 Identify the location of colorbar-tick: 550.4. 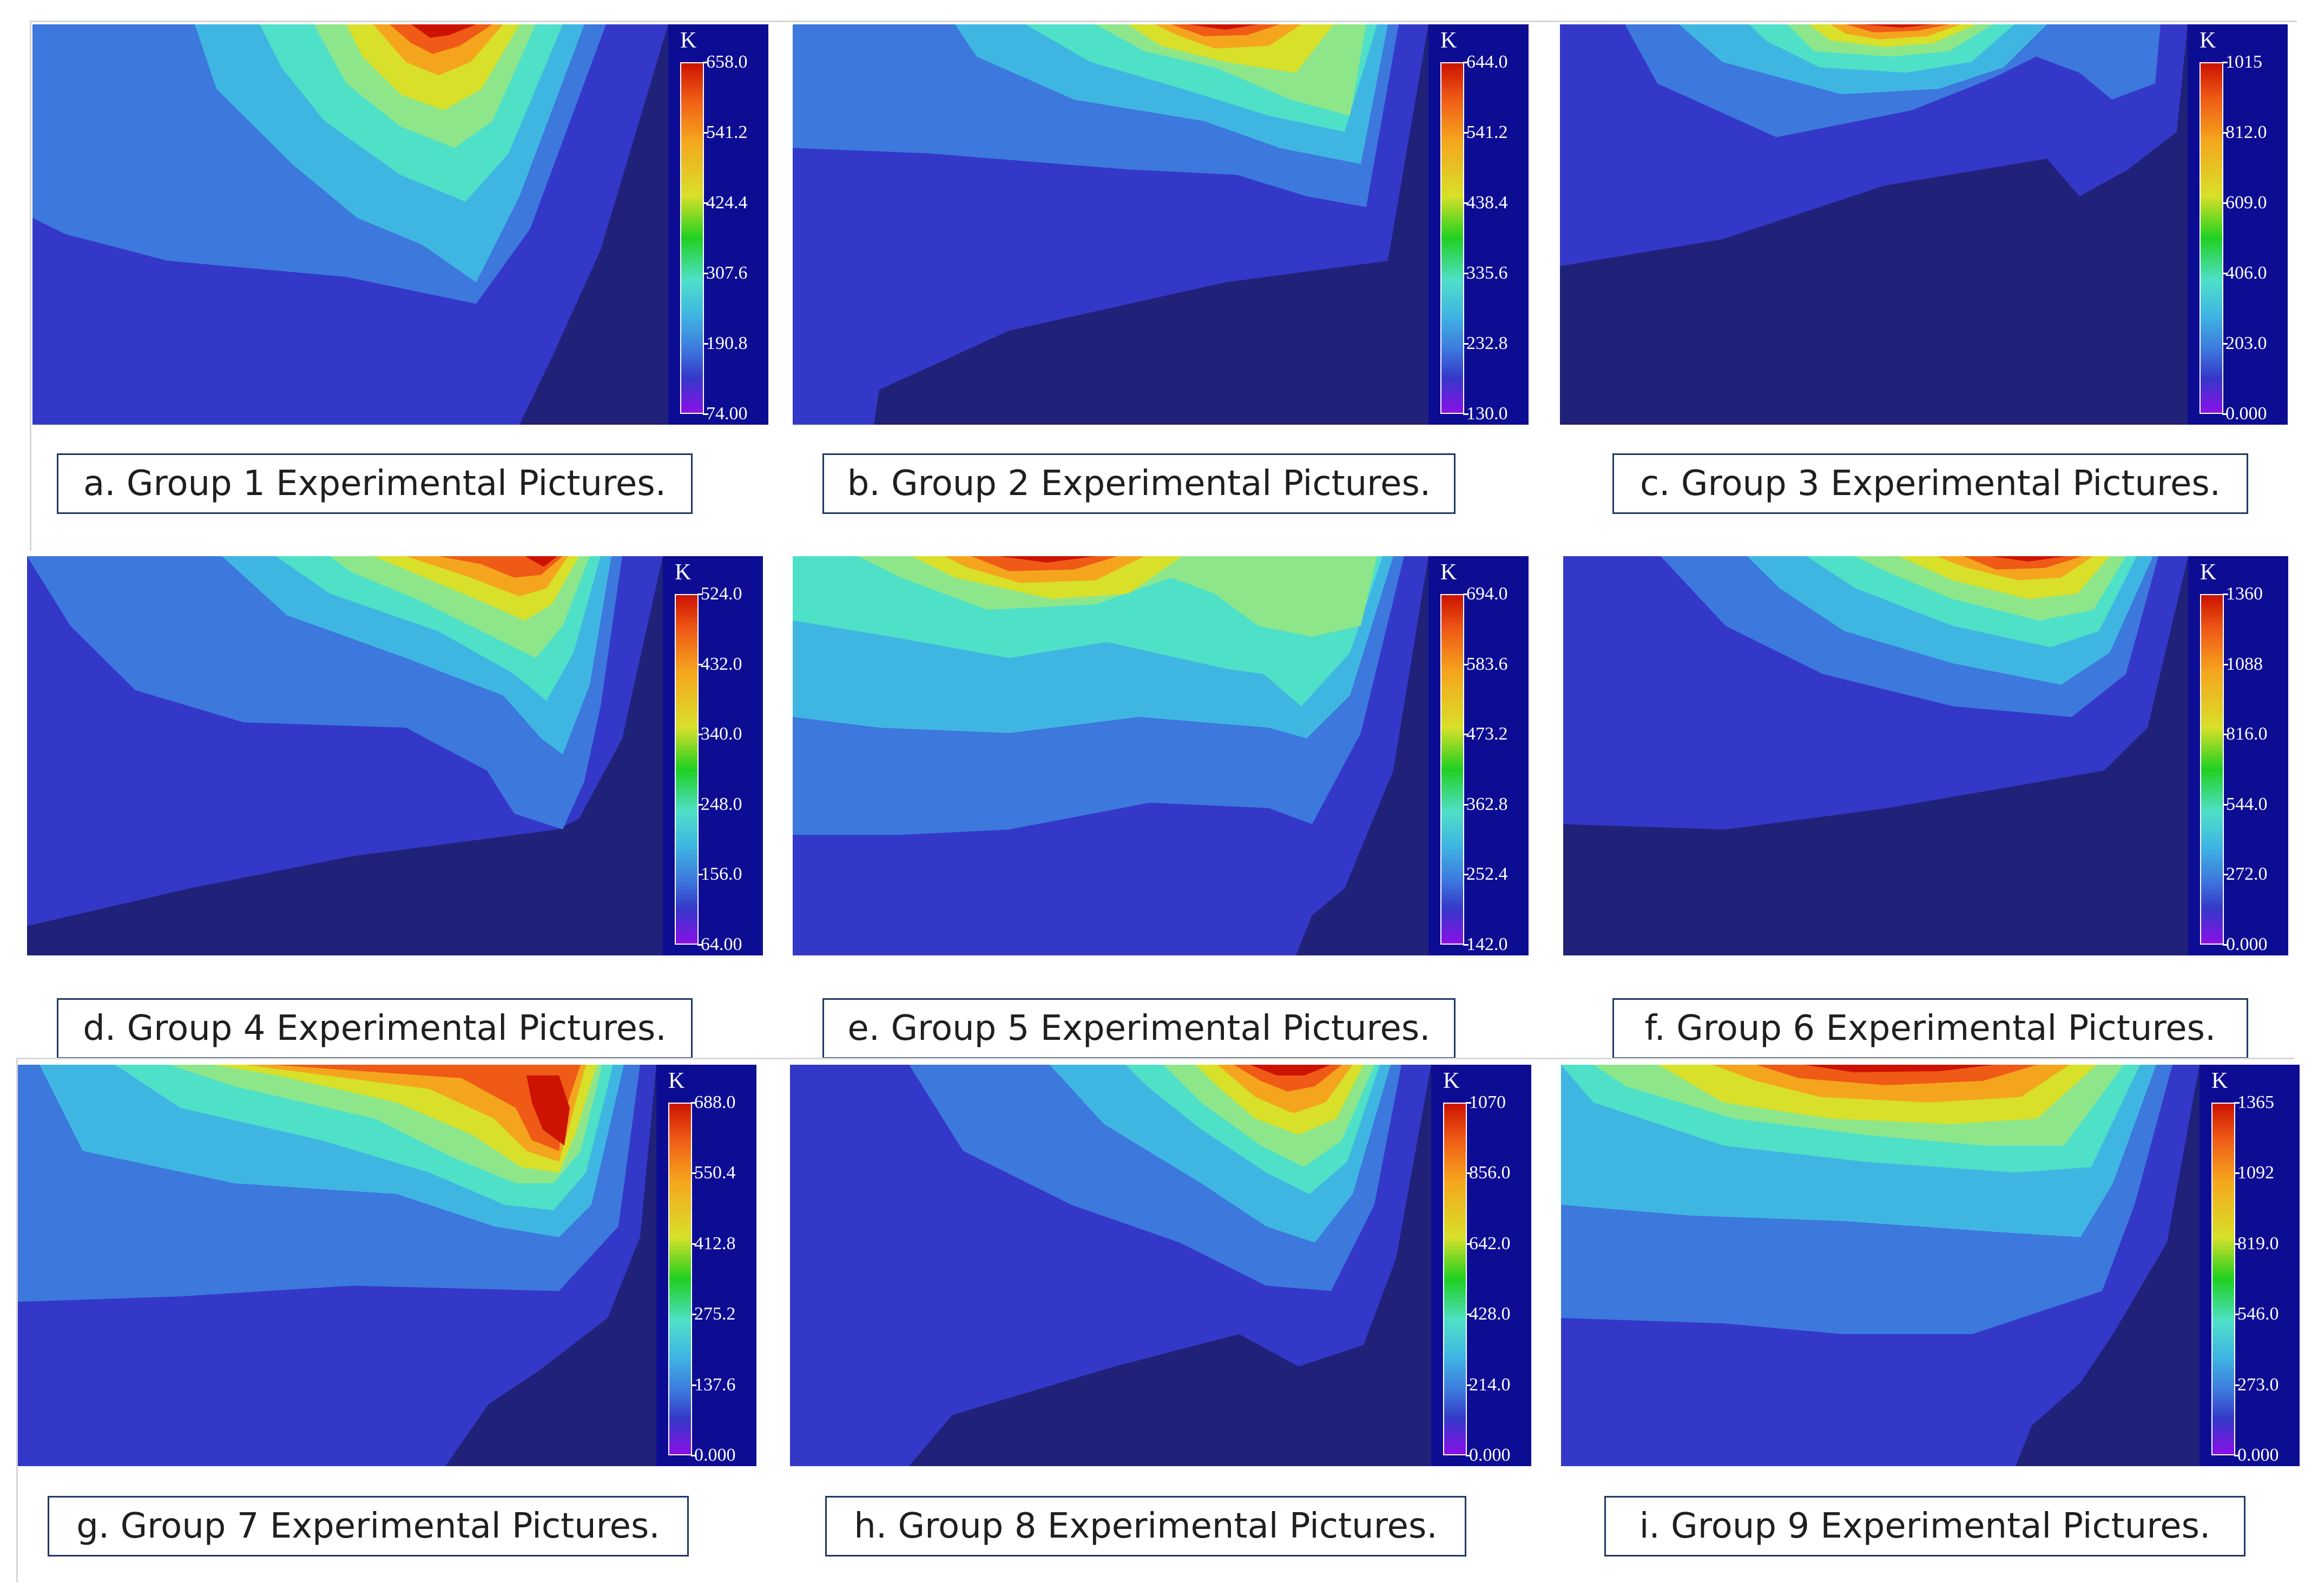
(713, 1173).